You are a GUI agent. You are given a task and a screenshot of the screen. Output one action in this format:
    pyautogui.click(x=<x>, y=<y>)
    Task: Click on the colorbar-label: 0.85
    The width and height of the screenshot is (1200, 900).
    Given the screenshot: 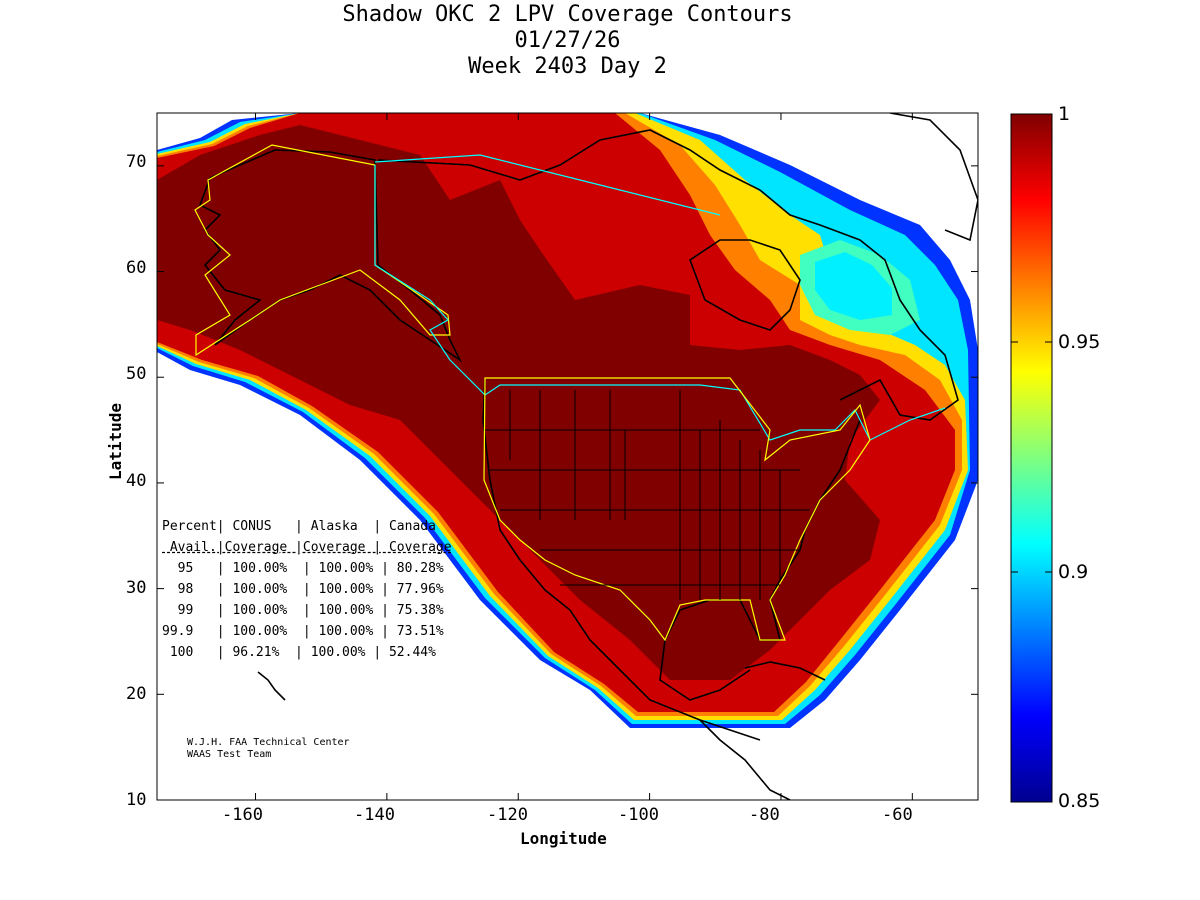 What is the action you would take?
    pyautogui.click(x=1079, y=801)
    